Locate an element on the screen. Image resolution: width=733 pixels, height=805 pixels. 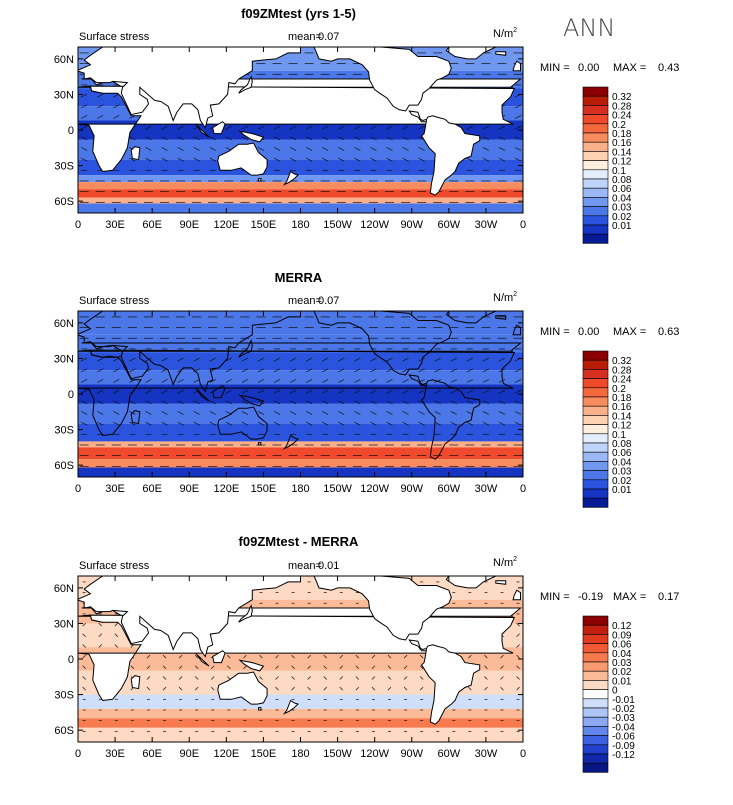
min-value: 0.00 is located at coordinates (588, 68).